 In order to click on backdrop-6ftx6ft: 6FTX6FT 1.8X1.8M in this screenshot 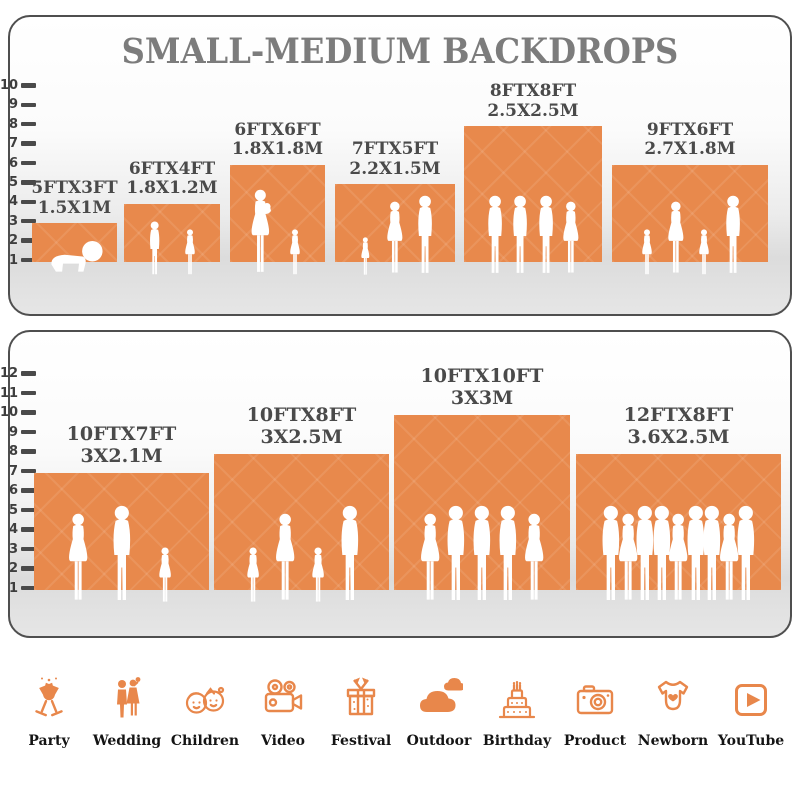, I will do `click(277, 197)`.